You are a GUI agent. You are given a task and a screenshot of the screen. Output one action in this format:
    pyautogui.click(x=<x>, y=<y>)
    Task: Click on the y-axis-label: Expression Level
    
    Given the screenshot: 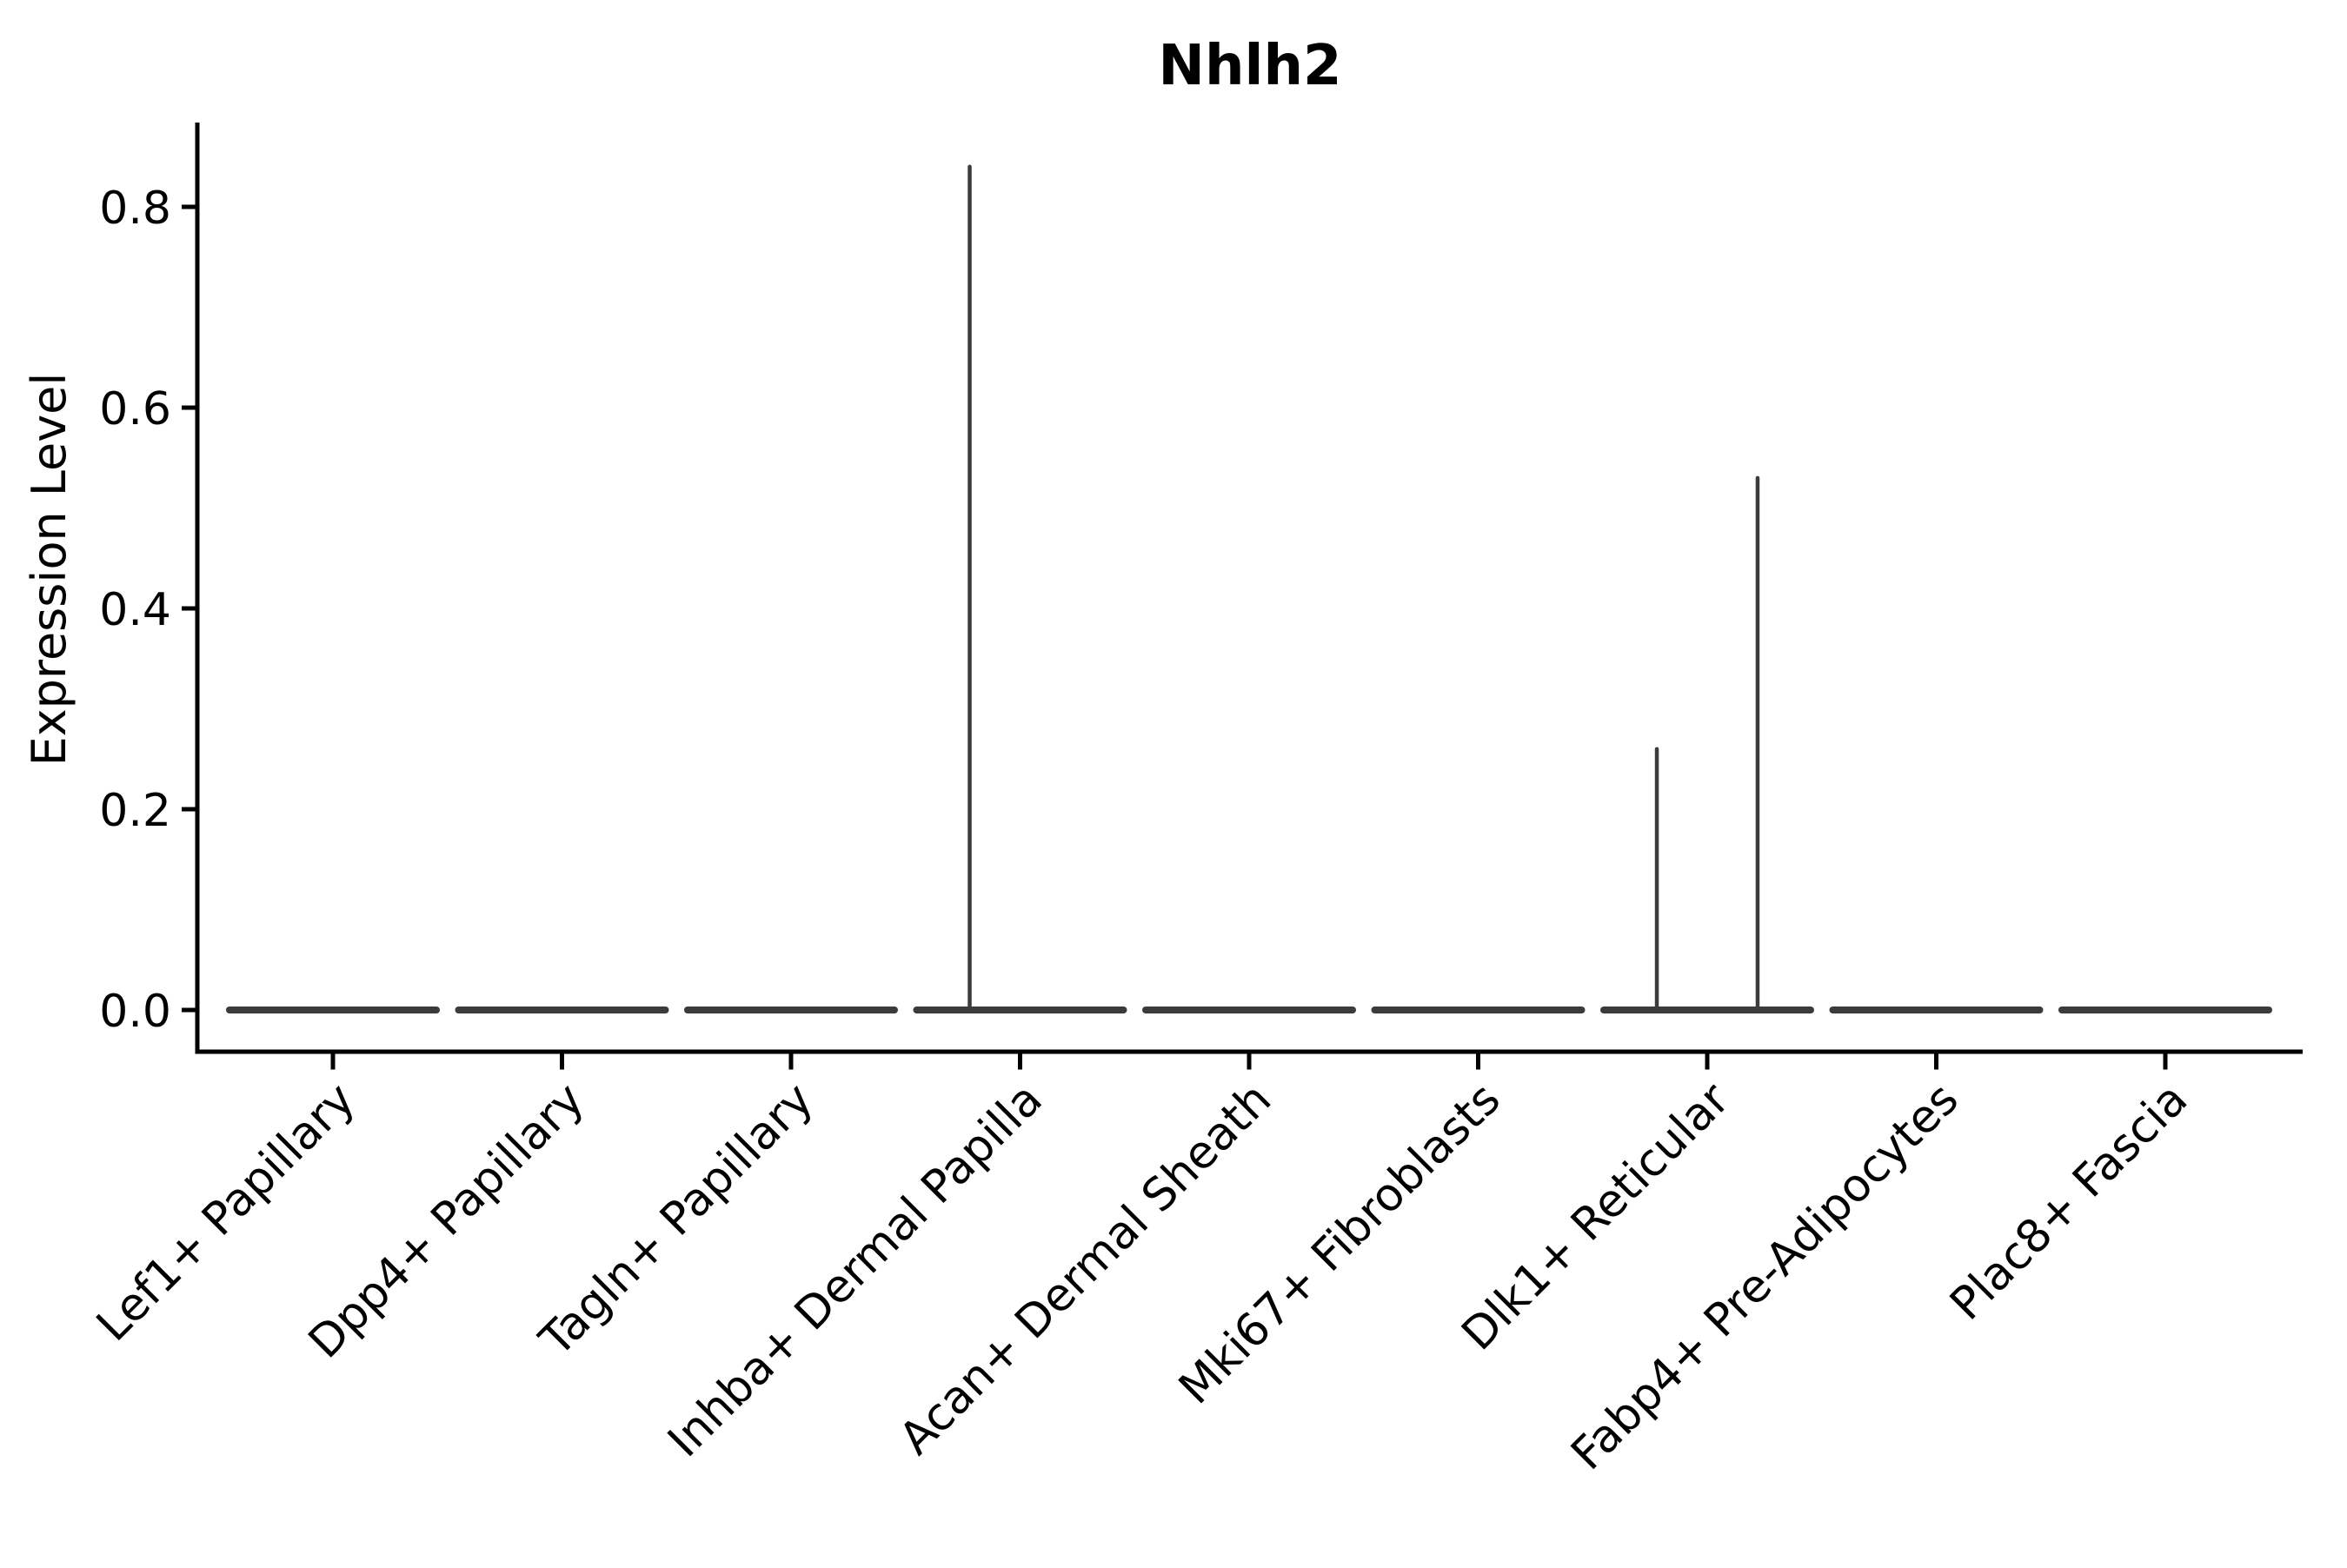 What is the action you would take?
    pyautogui.click(x=49, y=570)
    